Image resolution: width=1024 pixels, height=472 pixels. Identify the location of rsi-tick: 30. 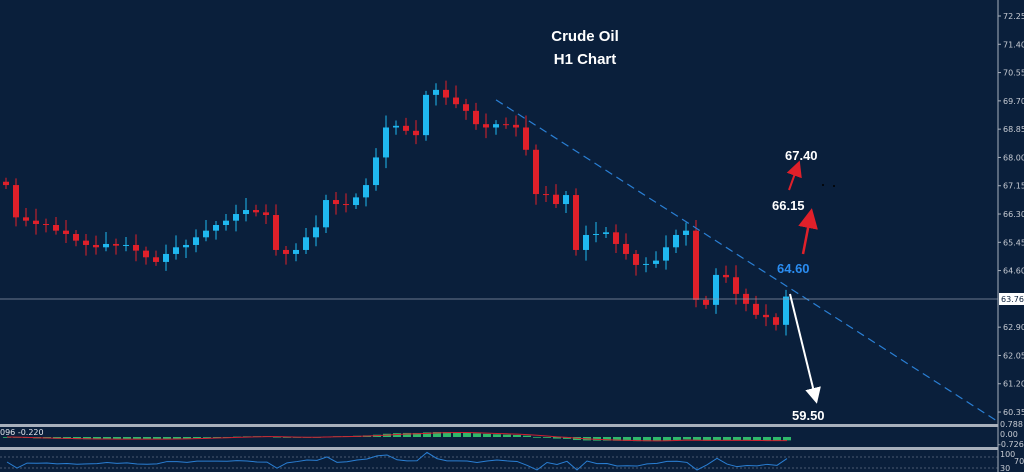
(1005, 468).